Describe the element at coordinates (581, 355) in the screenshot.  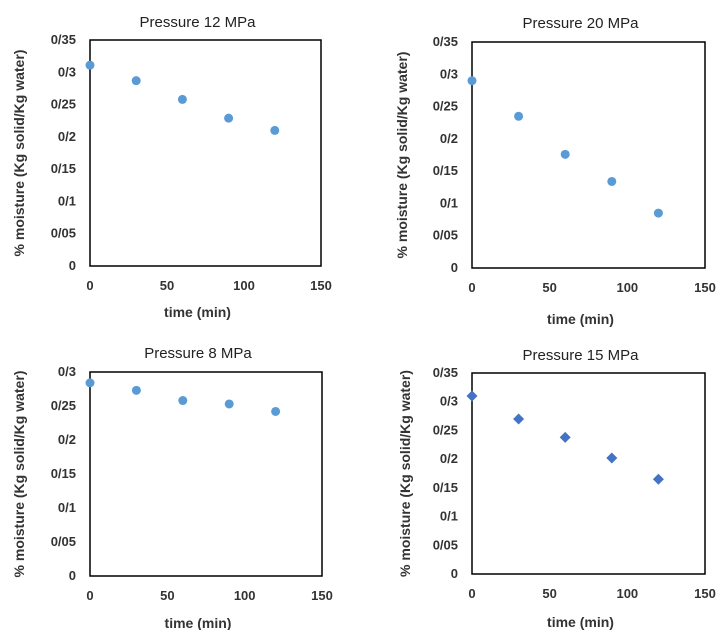
I see `chart-title: Pressure 15 MPa` at that location.